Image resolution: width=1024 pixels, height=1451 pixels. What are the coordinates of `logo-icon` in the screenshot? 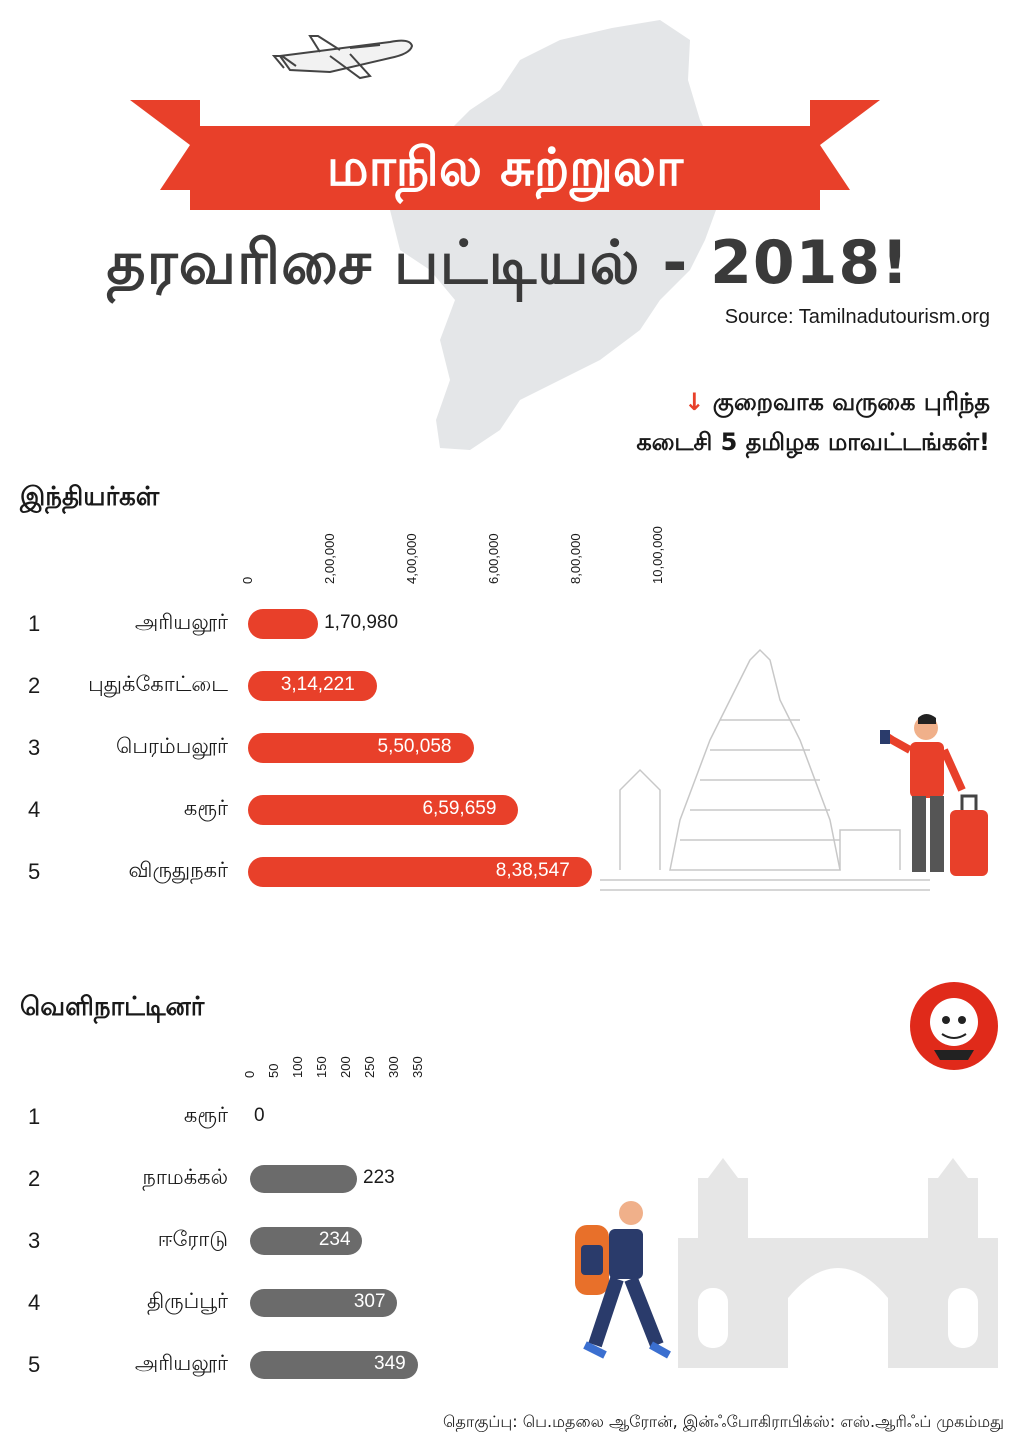 It's located at (954, 1026).